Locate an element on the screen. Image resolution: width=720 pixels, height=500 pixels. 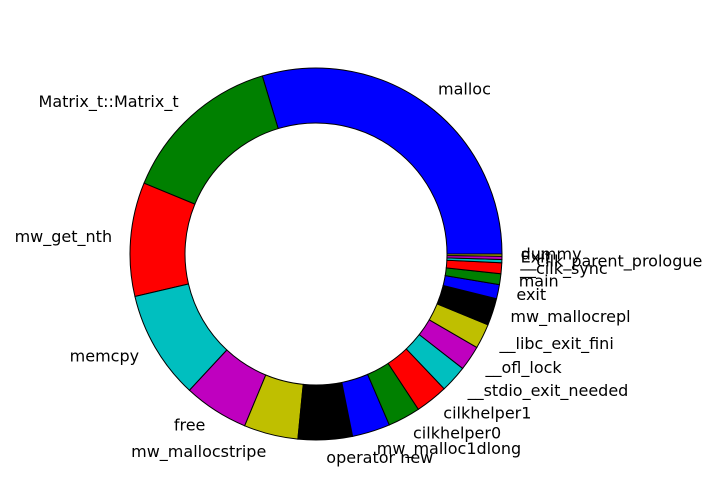
slice-label-7: operator new is located at coordinates (379, 457).